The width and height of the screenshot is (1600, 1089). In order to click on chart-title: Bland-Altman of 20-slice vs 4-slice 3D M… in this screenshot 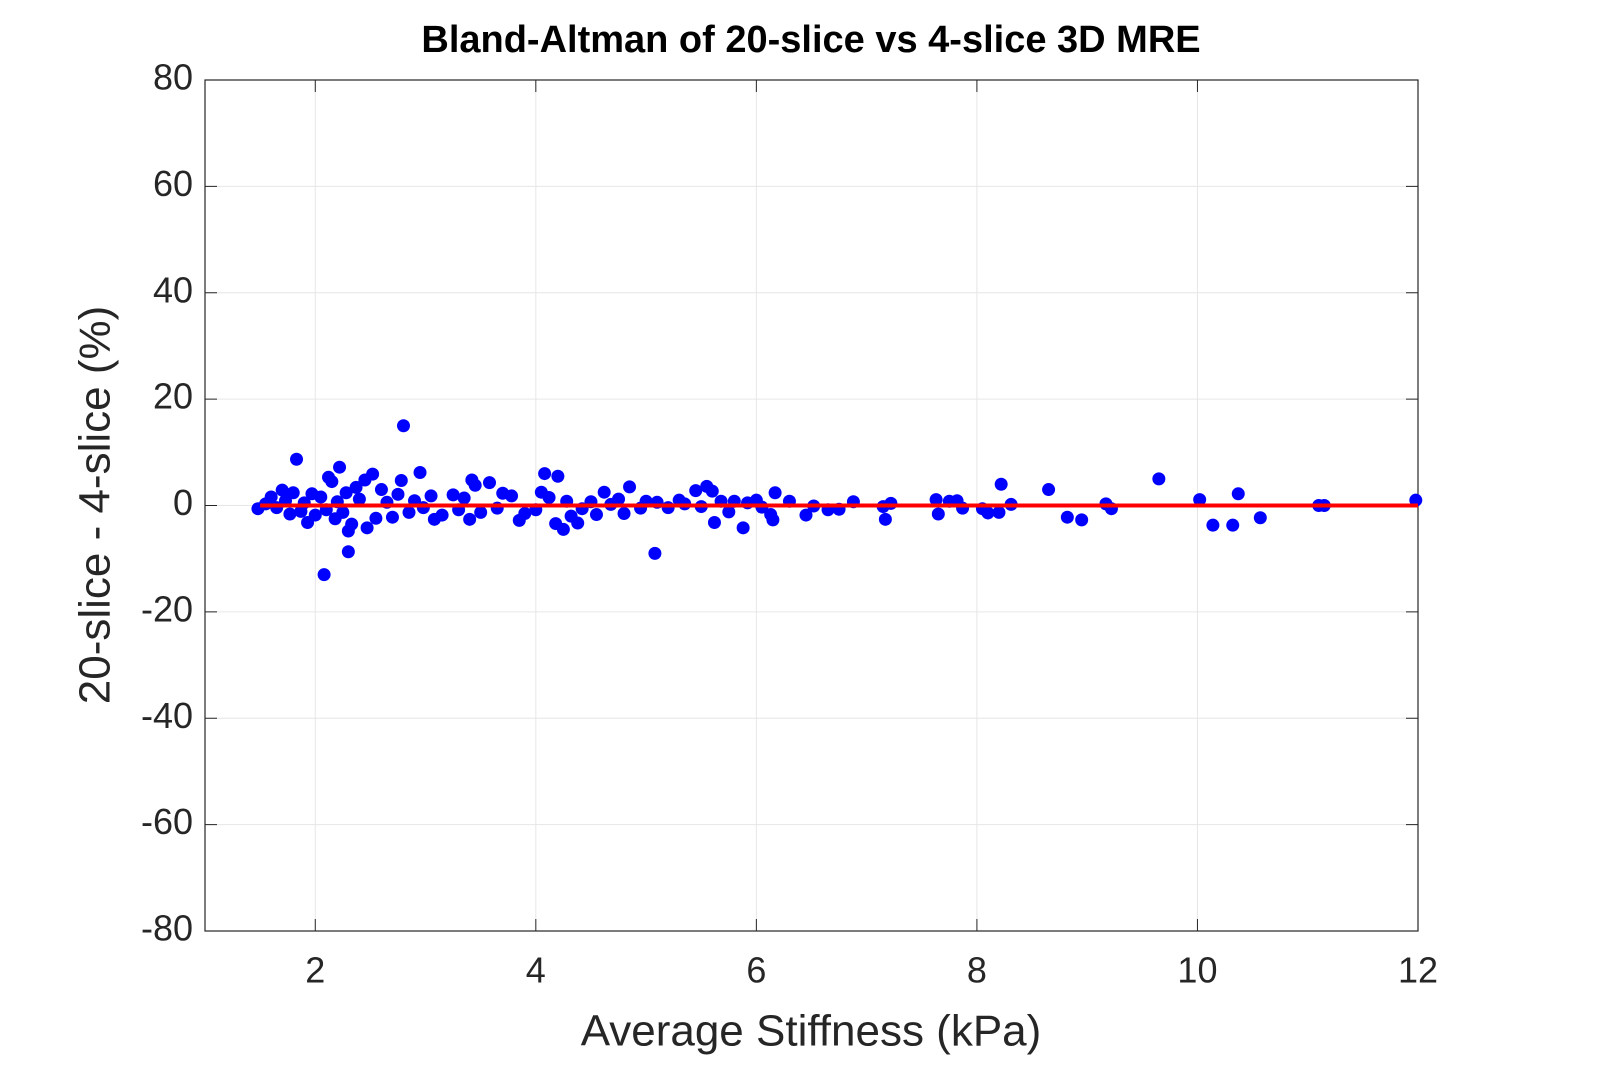, I will do `click(810, 40)`.